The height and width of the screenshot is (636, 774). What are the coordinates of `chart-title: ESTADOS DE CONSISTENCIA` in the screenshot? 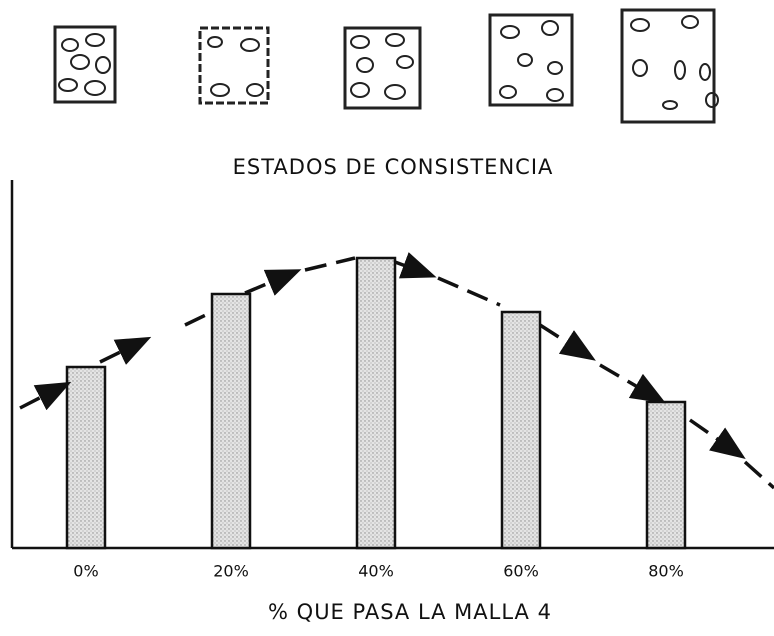 It's located at (393, 167).